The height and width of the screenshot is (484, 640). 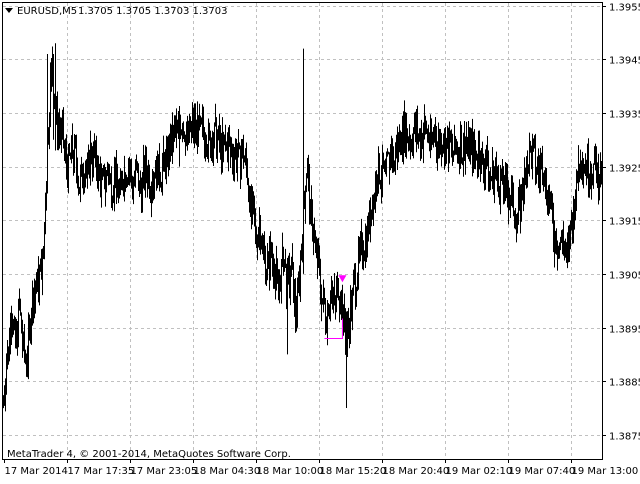 I want to click on y-tick-label: 1.3895, so click(x=624, y=330).